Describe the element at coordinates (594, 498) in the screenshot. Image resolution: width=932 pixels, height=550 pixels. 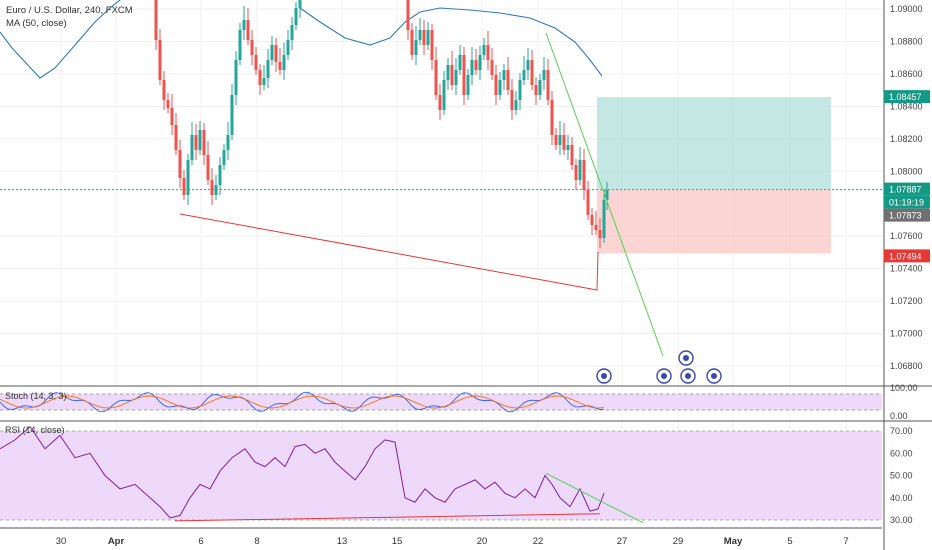
I see `rsi-projection-trendline` at that location.